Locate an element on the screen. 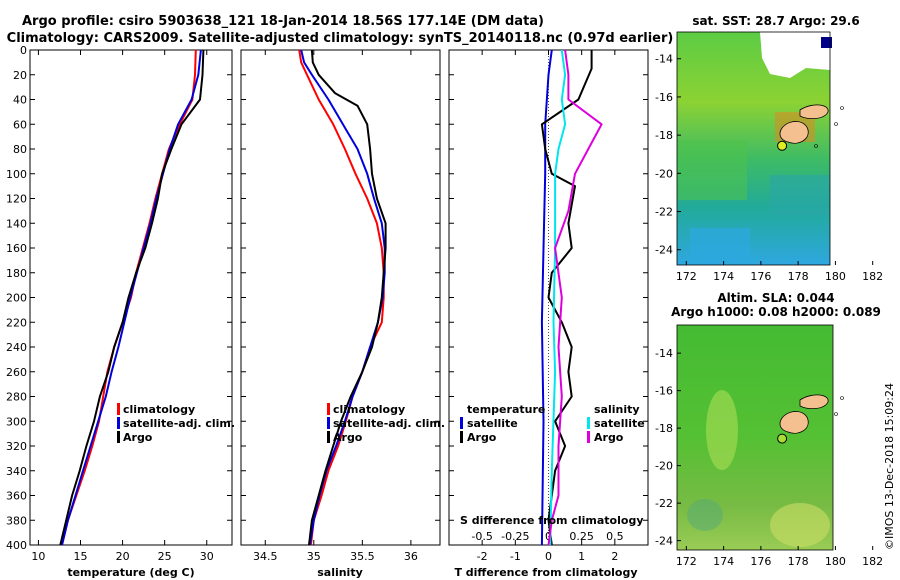  y-tick-label: 100 is located at coordinates (16, 174).